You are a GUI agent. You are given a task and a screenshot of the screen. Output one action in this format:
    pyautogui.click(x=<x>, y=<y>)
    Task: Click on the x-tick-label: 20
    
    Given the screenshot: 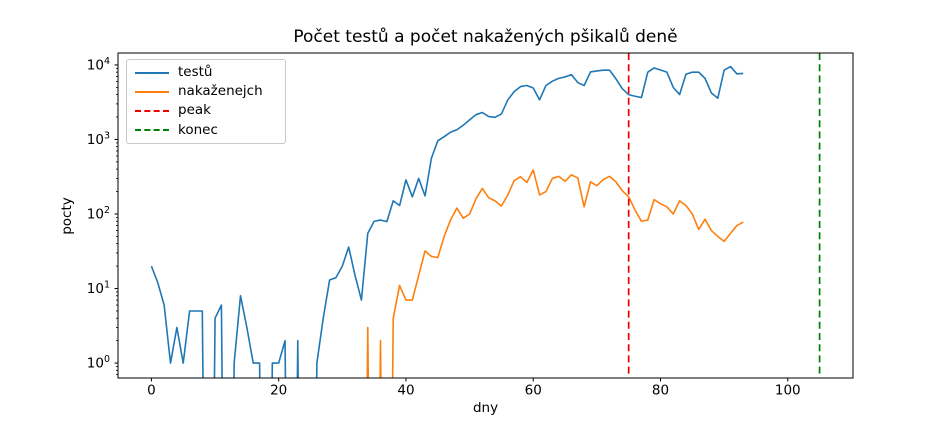 What is the action you would take?
    pyautogui.click(x=278, y=391)
    